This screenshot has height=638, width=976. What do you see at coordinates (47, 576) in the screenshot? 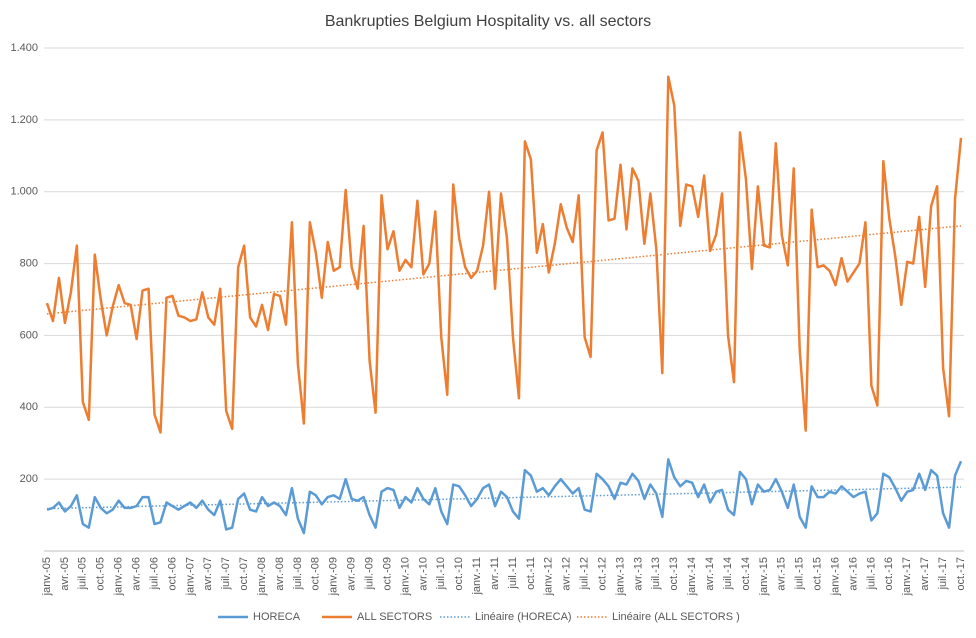
I see `x-tick-label: janv.-05` at bounding box center [47, 576].